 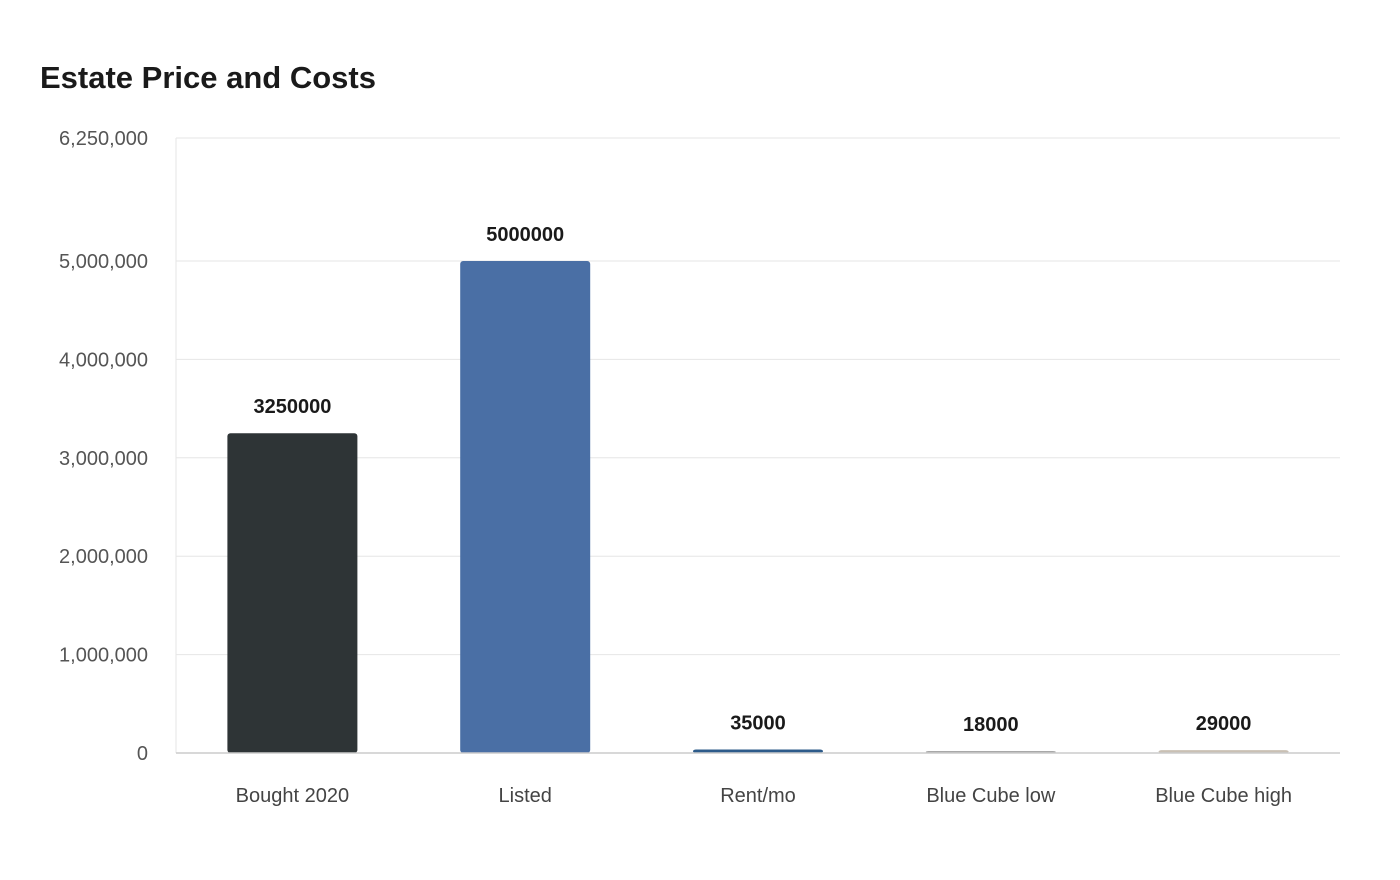 What do you see at coordinates (208, 77) in the screenshot?
I see `chart-title: Estate Price and Costs` at bounding box center [208, 77].